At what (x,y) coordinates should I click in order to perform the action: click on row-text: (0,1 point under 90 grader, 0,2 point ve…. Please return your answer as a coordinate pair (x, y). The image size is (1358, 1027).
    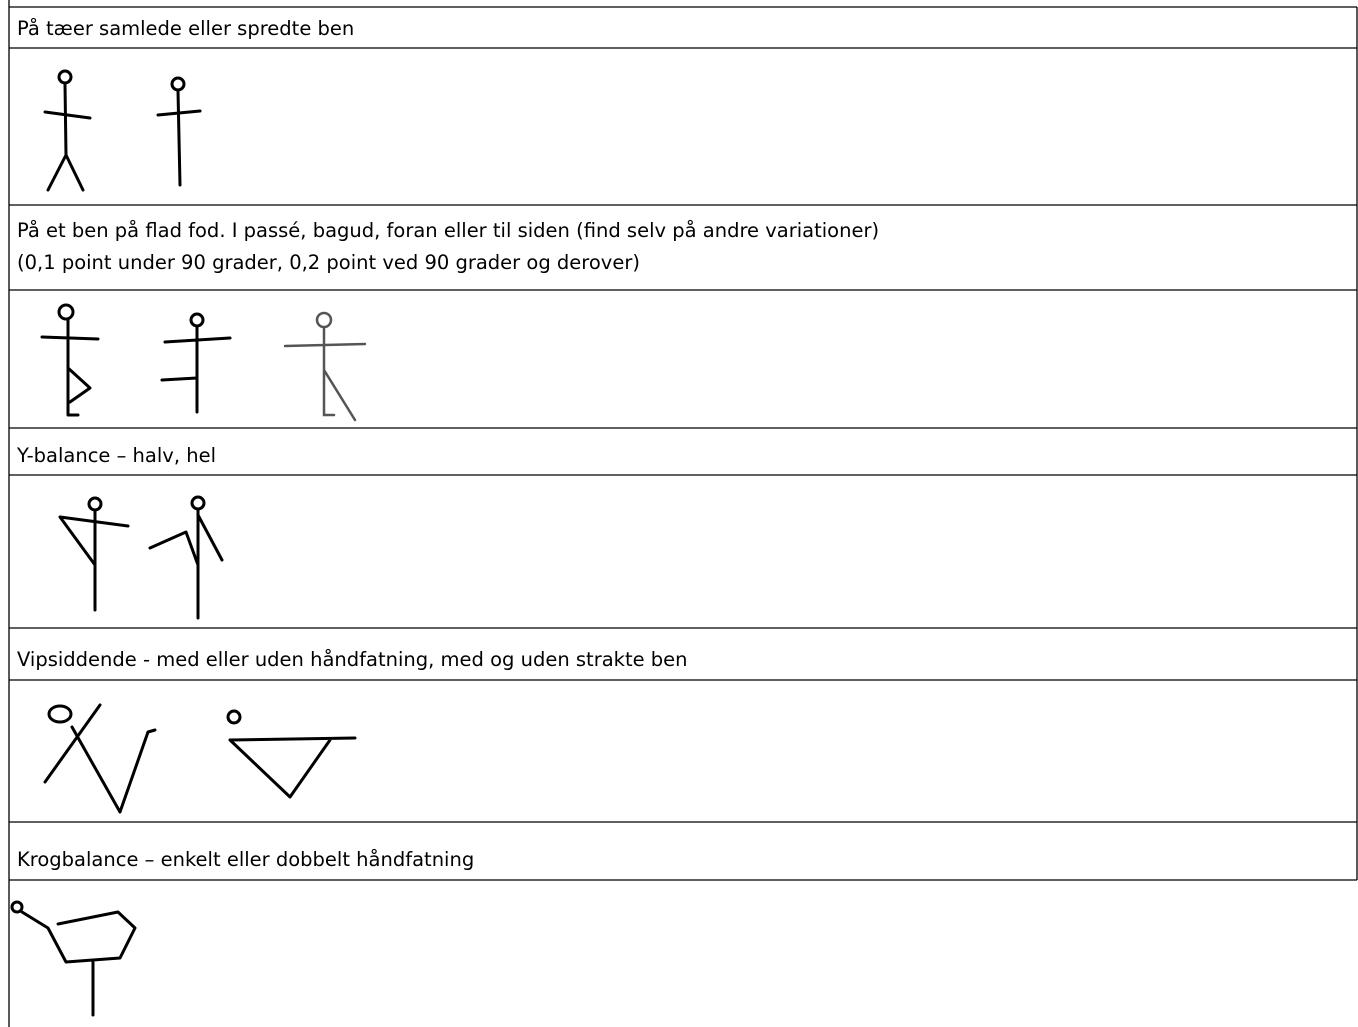
    Looking at the image, I should click on (328, 262).